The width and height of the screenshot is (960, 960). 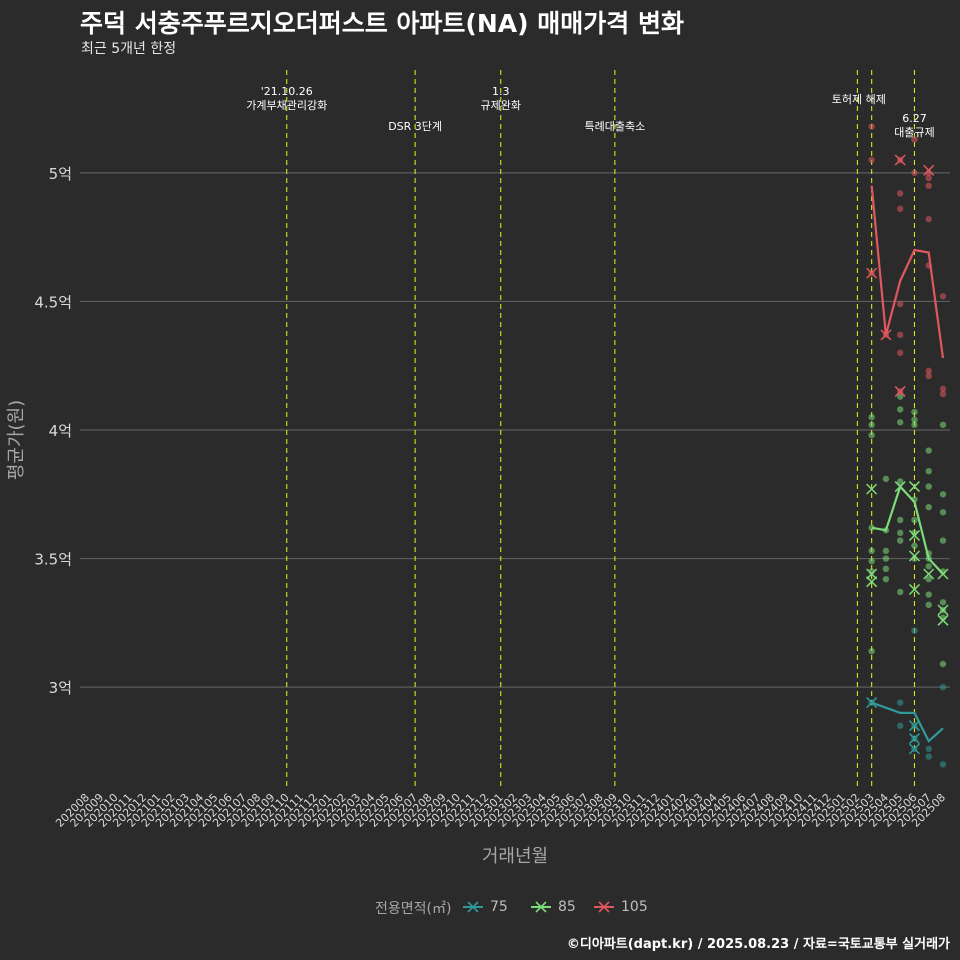 What do you see at coordinates (382, 23) in the screenshot?
I see `chart-title: 주덕 서충주푸르지오더퍼스트 아파트(NA) 매매가격 변화` at bounding box center [382, 23].